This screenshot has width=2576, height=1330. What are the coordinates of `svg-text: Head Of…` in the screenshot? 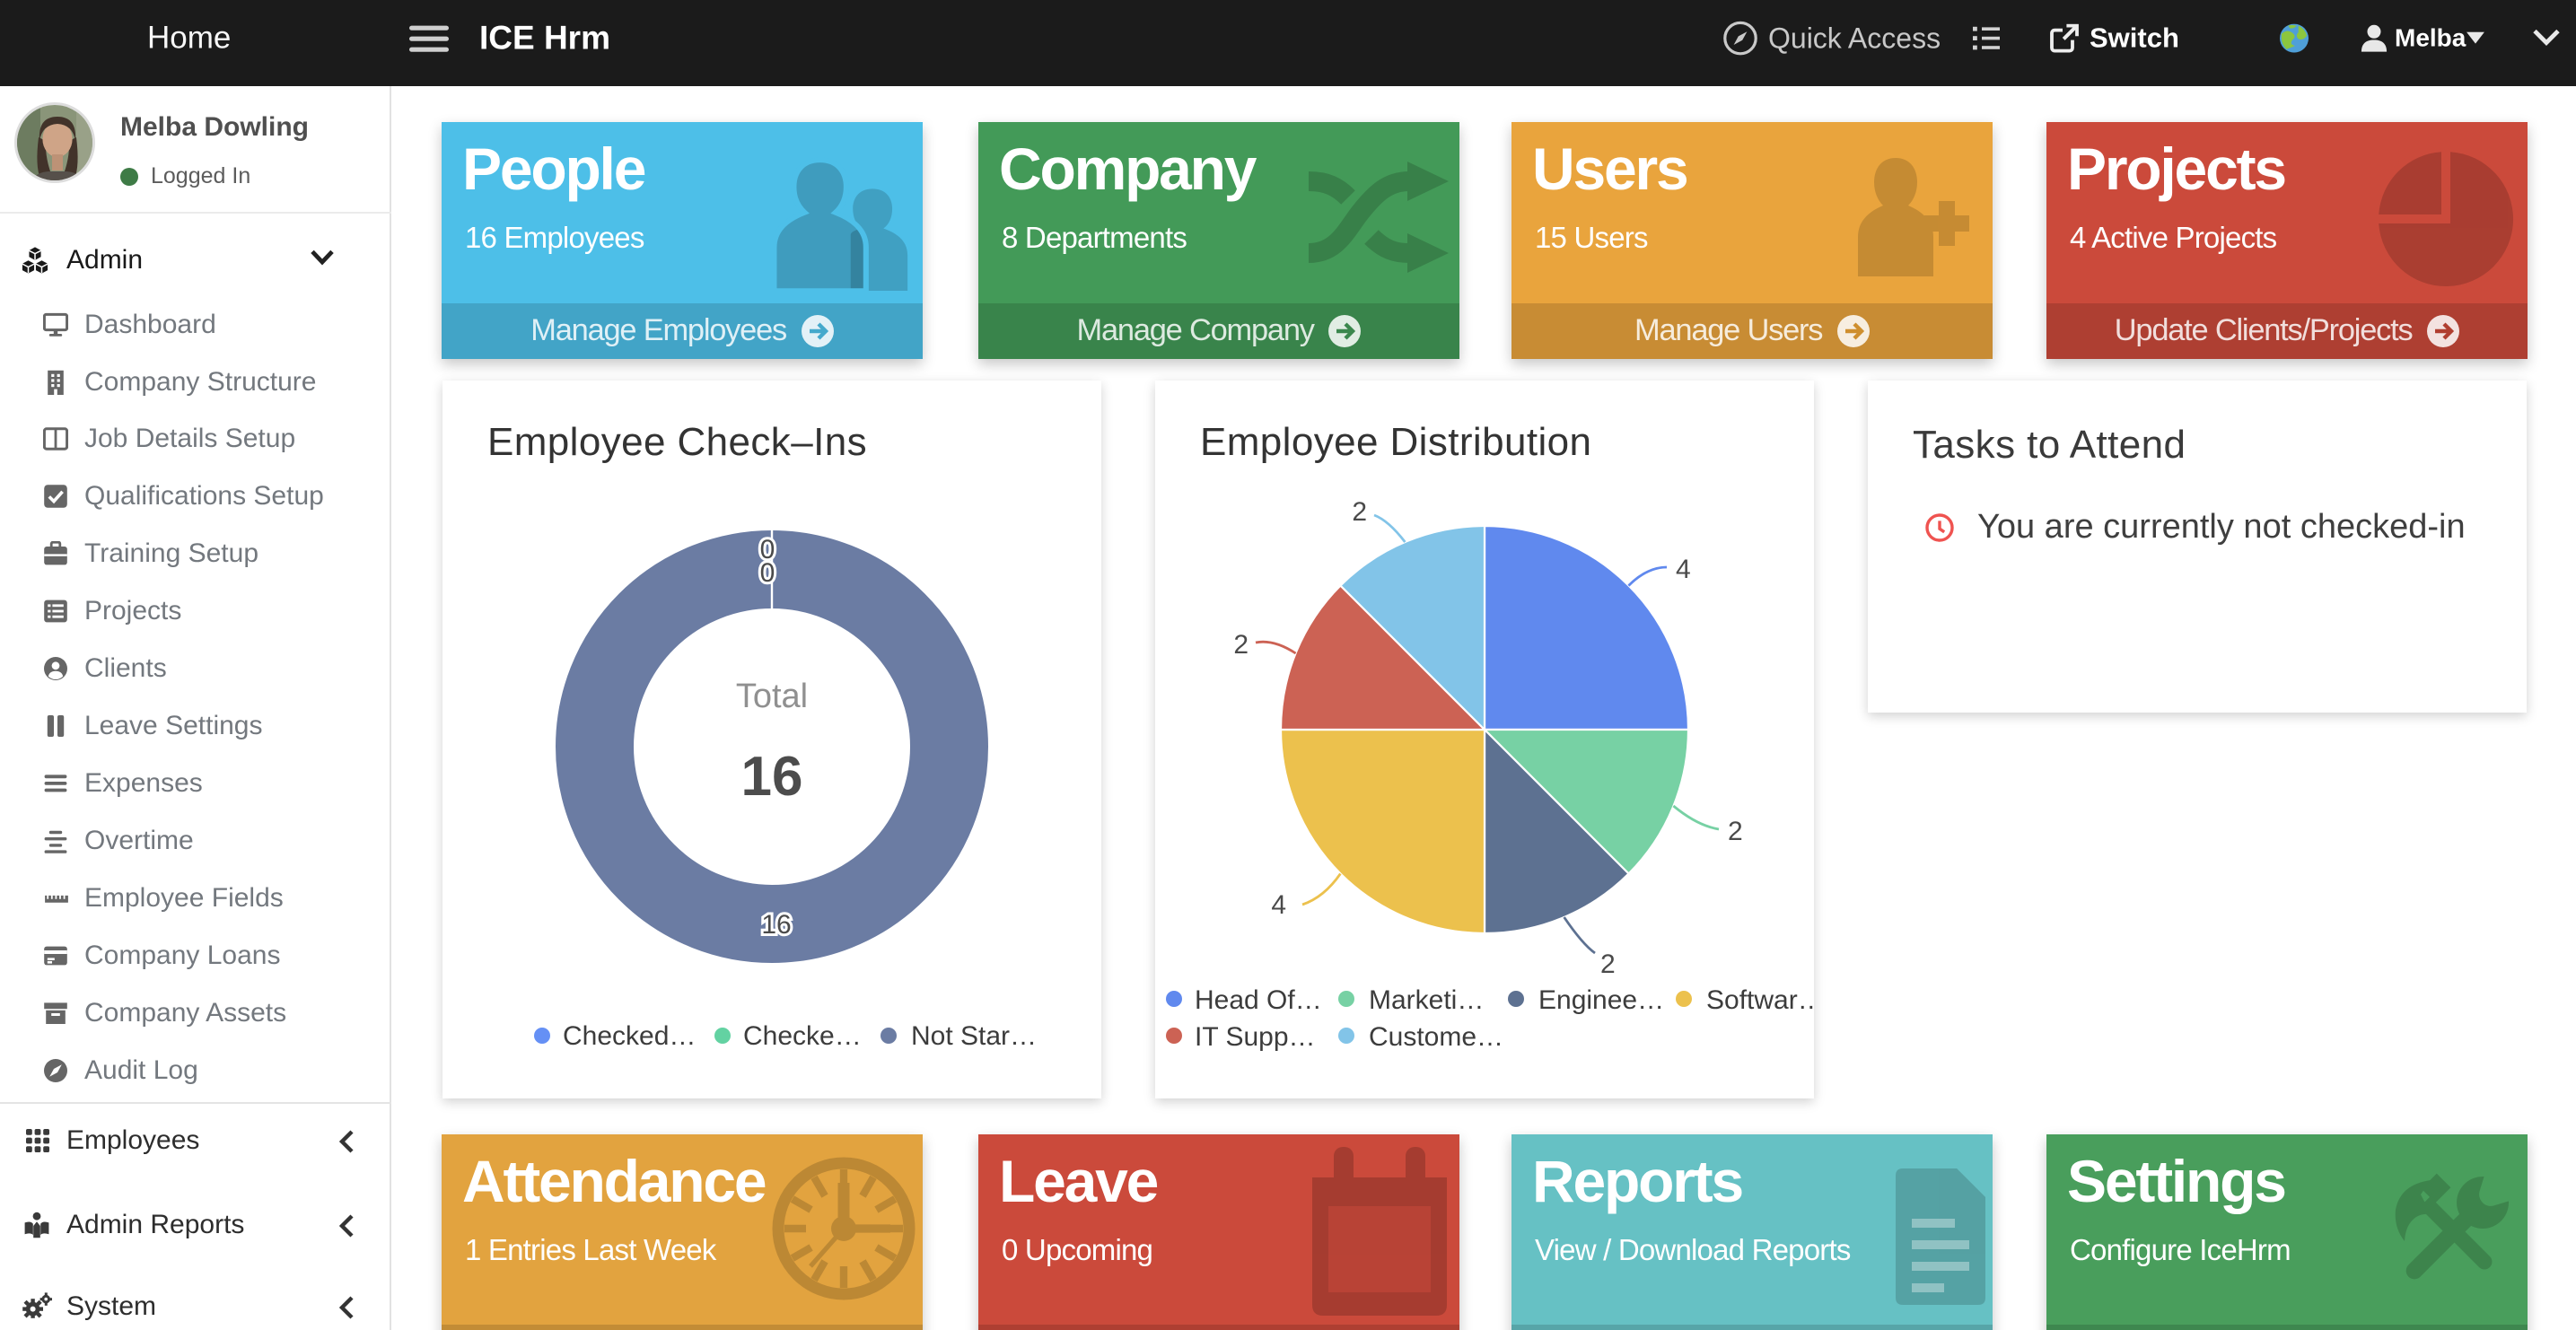 It's located at (1258, 1000).